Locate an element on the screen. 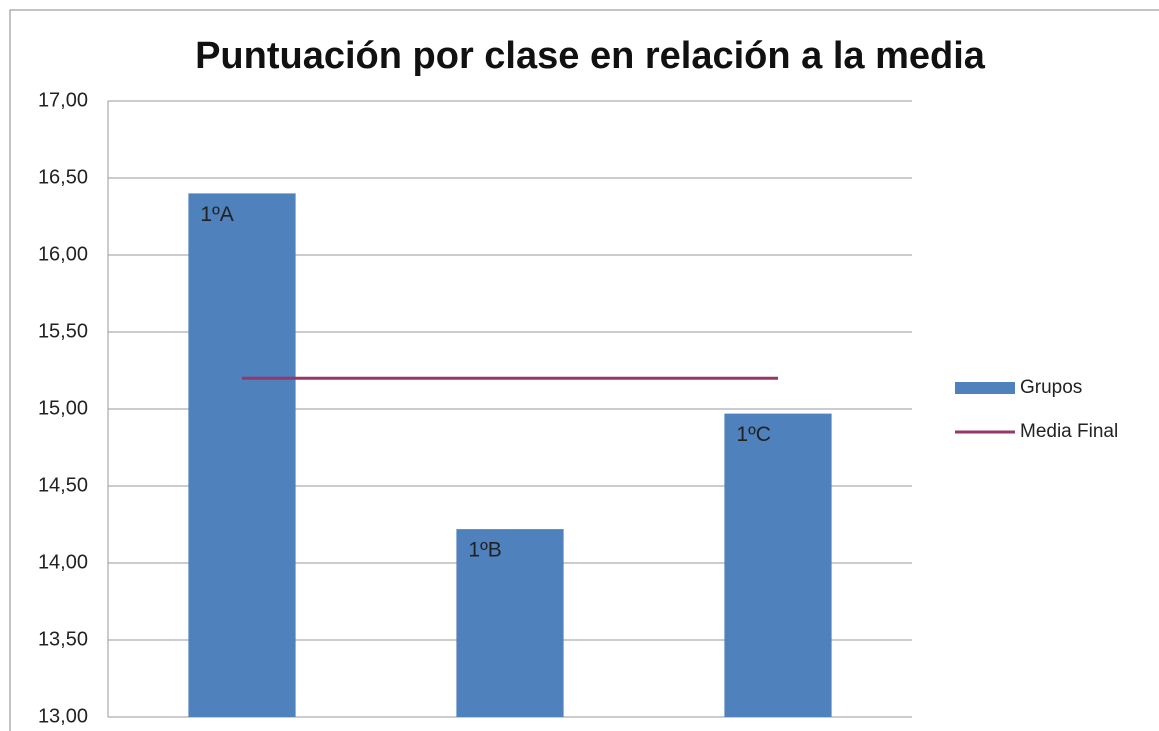 This screenshot has height=731, width=1159. y-tick-label: 16,50 is located at coordinates (63, 177).